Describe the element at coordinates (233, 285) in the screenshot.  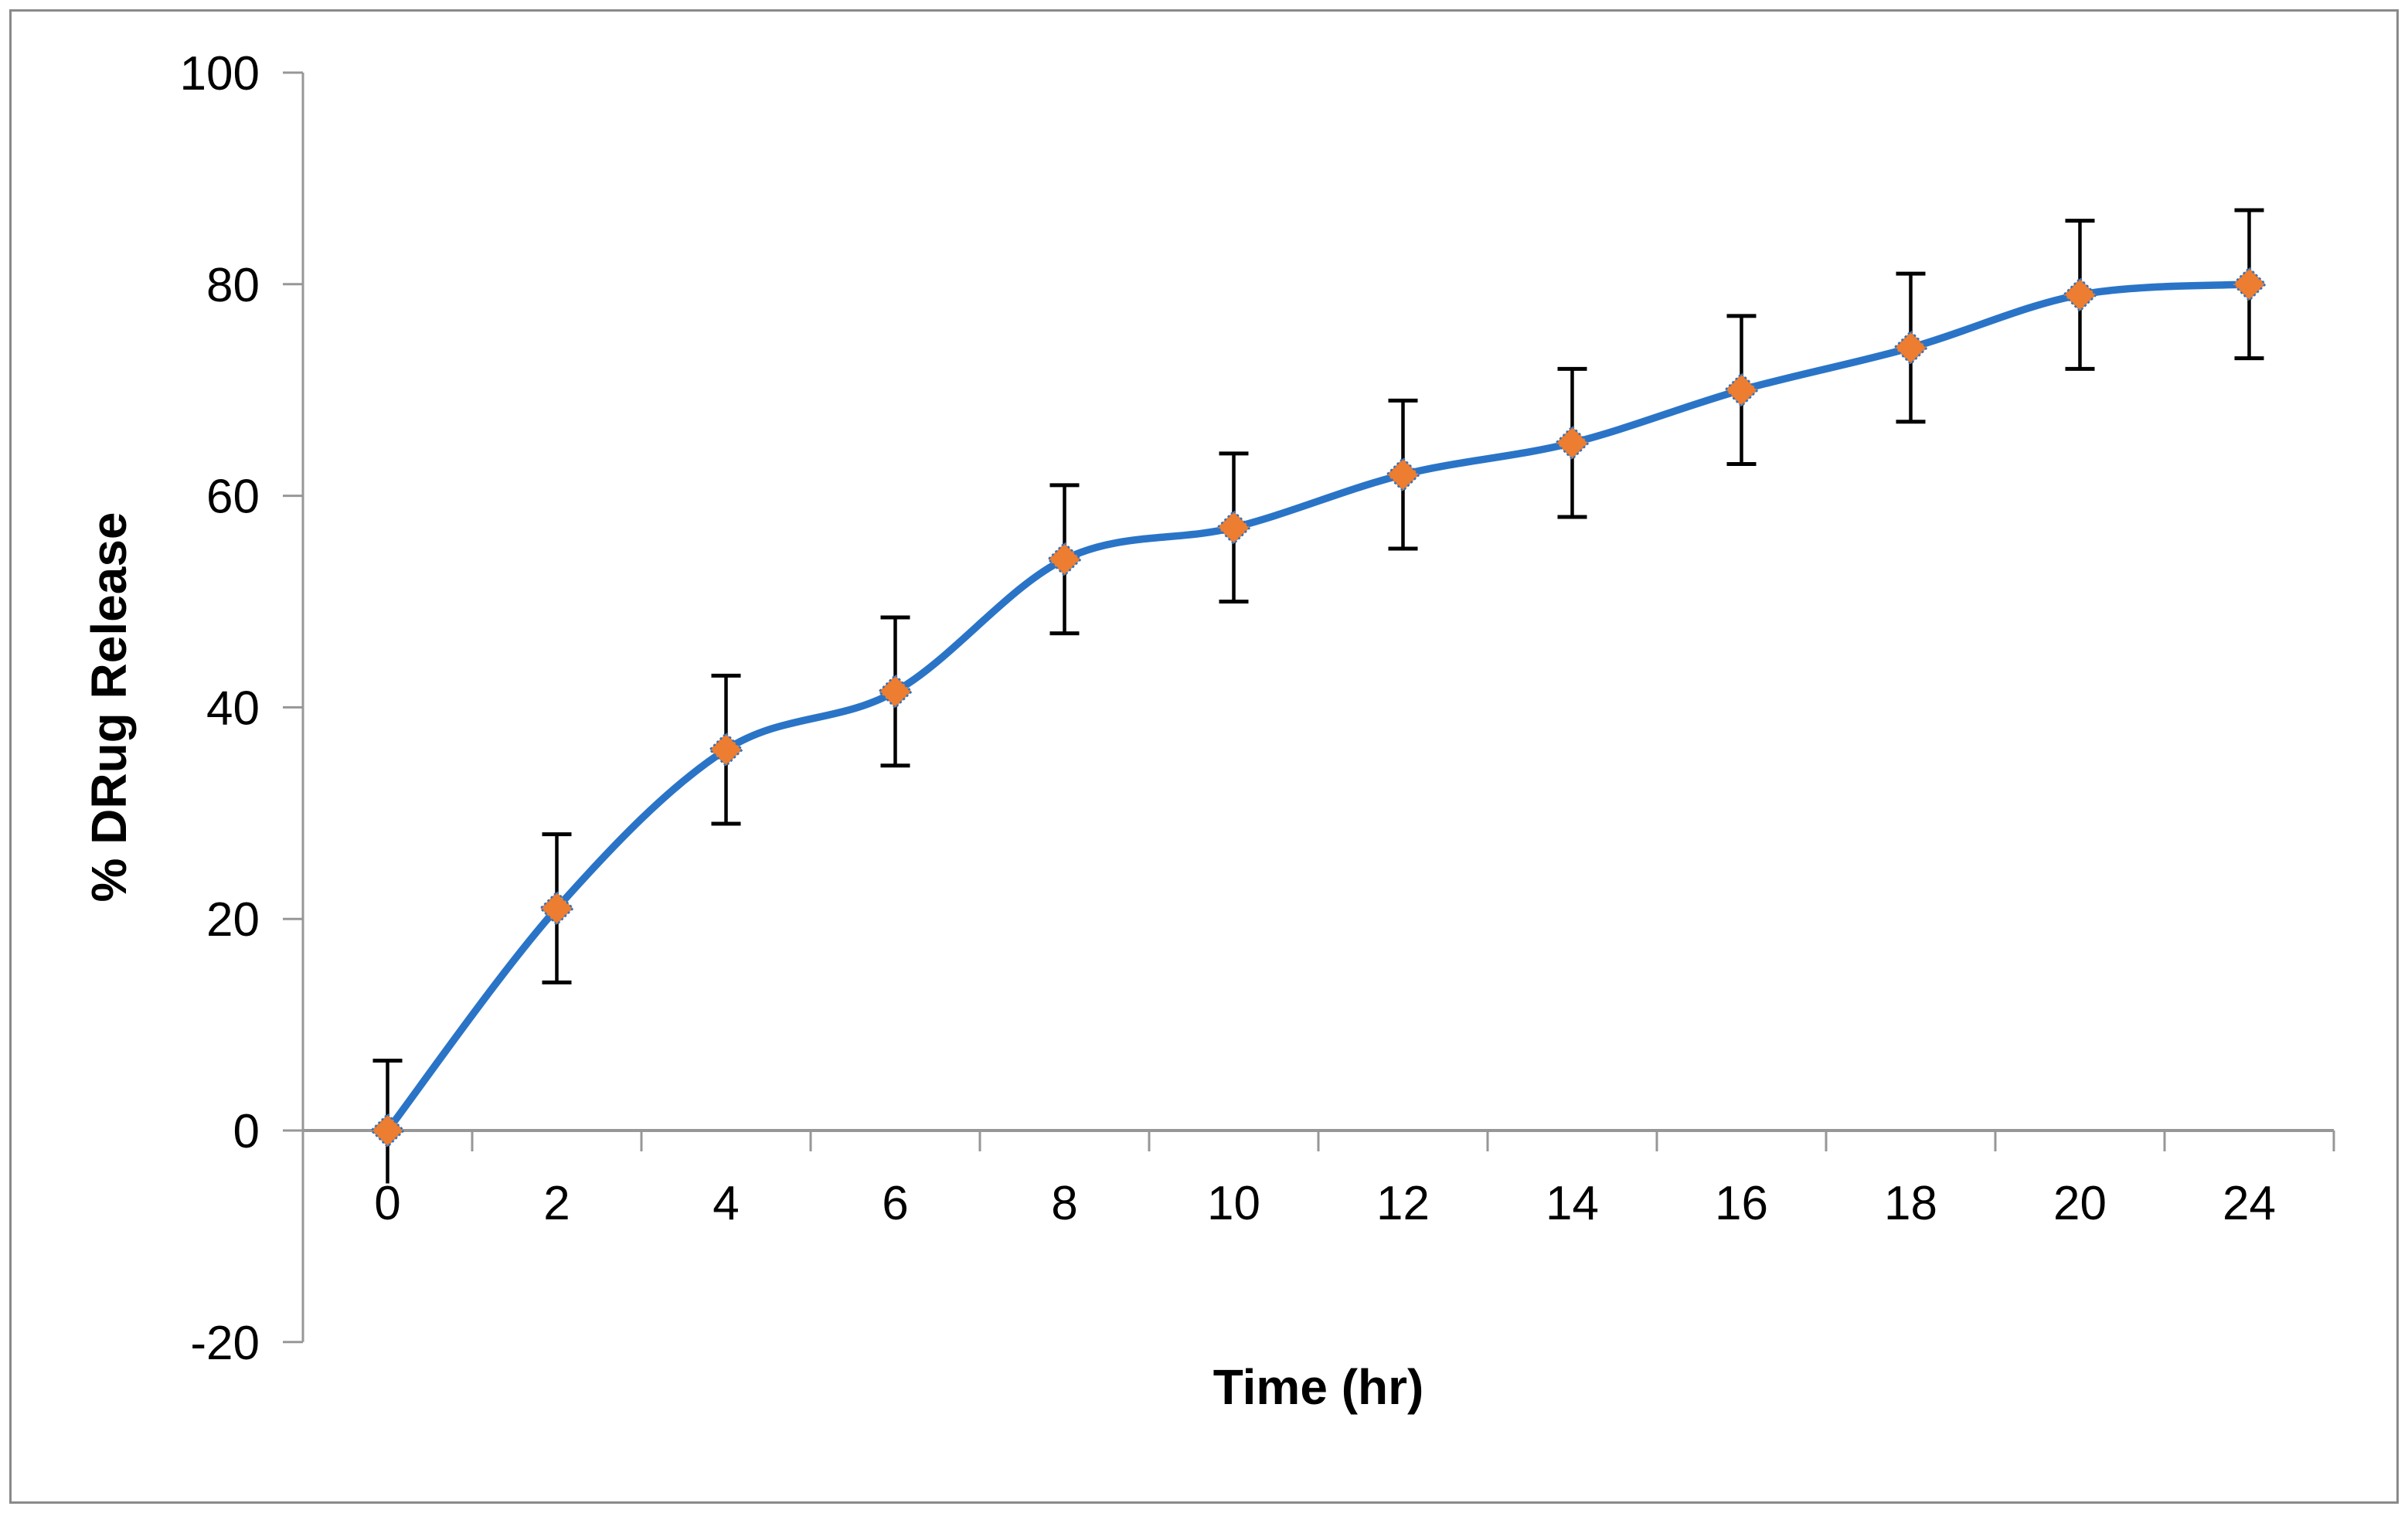
I see `y-tick-label: 80` at that location.